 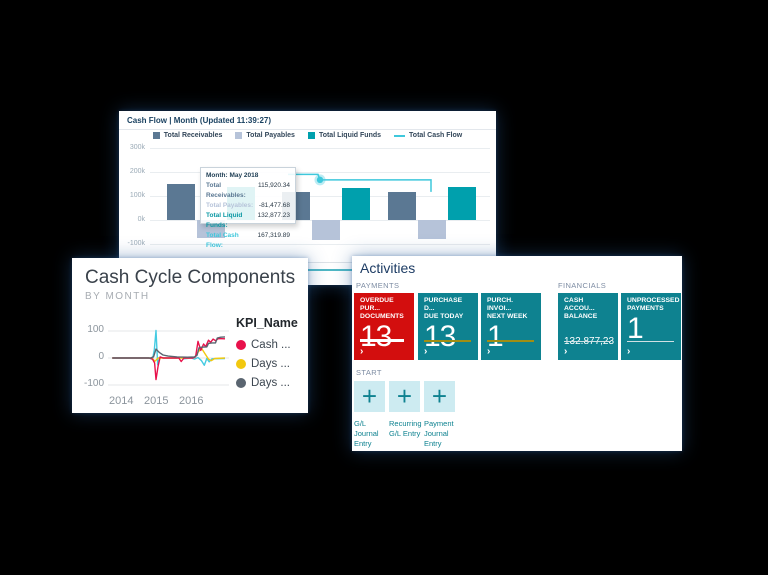 I want to click on cue-tile-overdue-pur-documents: OVERDUE PUR... DOCUMENTS 13 ›, so click(x=384, y=326).